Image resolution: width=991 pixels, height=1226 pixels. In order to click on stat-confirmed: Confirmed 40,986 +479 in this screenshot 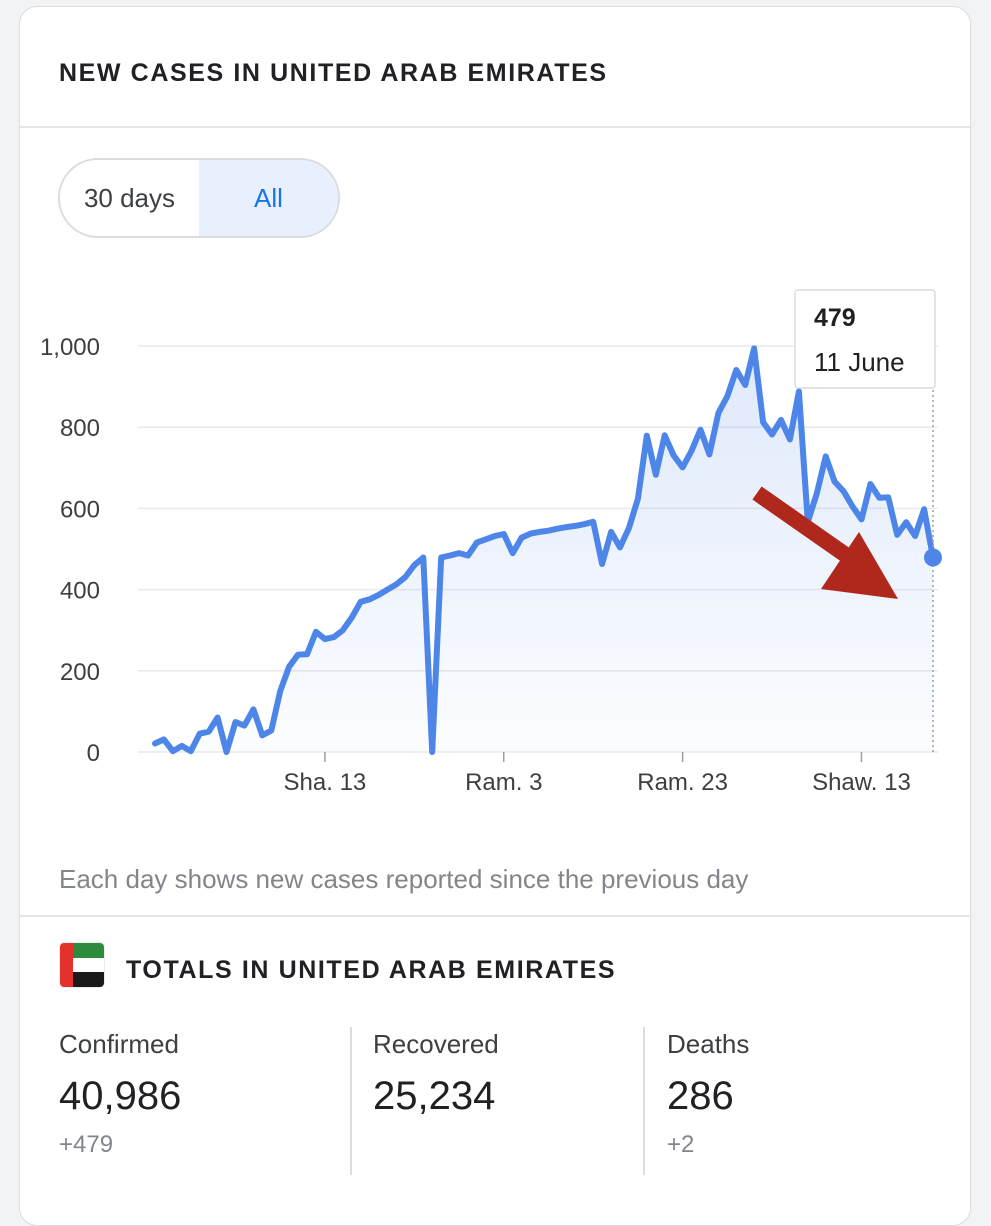, I will do `click(120, 1094)`.